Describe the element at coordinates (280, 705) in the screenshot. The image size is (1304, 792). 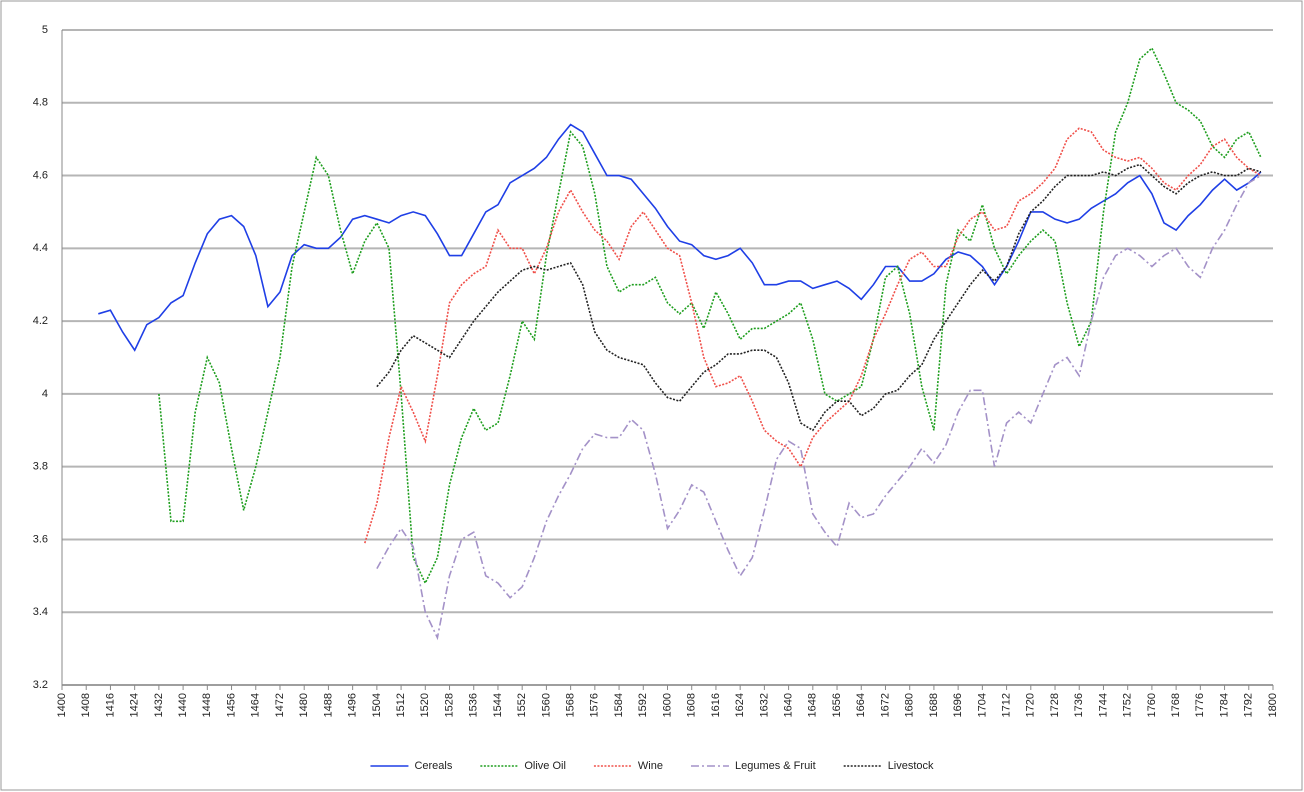
I see `x-tick-label: 1472` at that location.